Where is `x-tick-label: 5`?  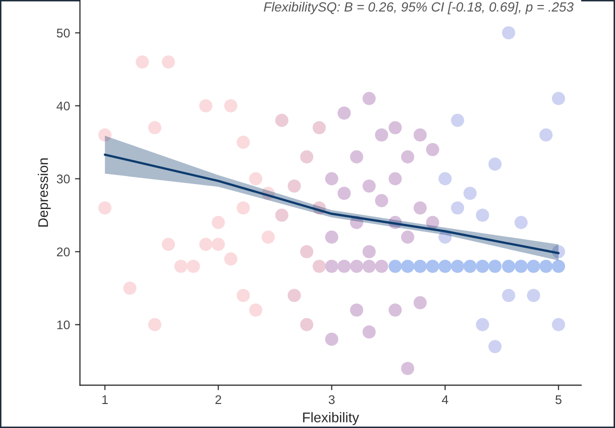
x-tick-label: 5 is located at coordinates (559, 399).